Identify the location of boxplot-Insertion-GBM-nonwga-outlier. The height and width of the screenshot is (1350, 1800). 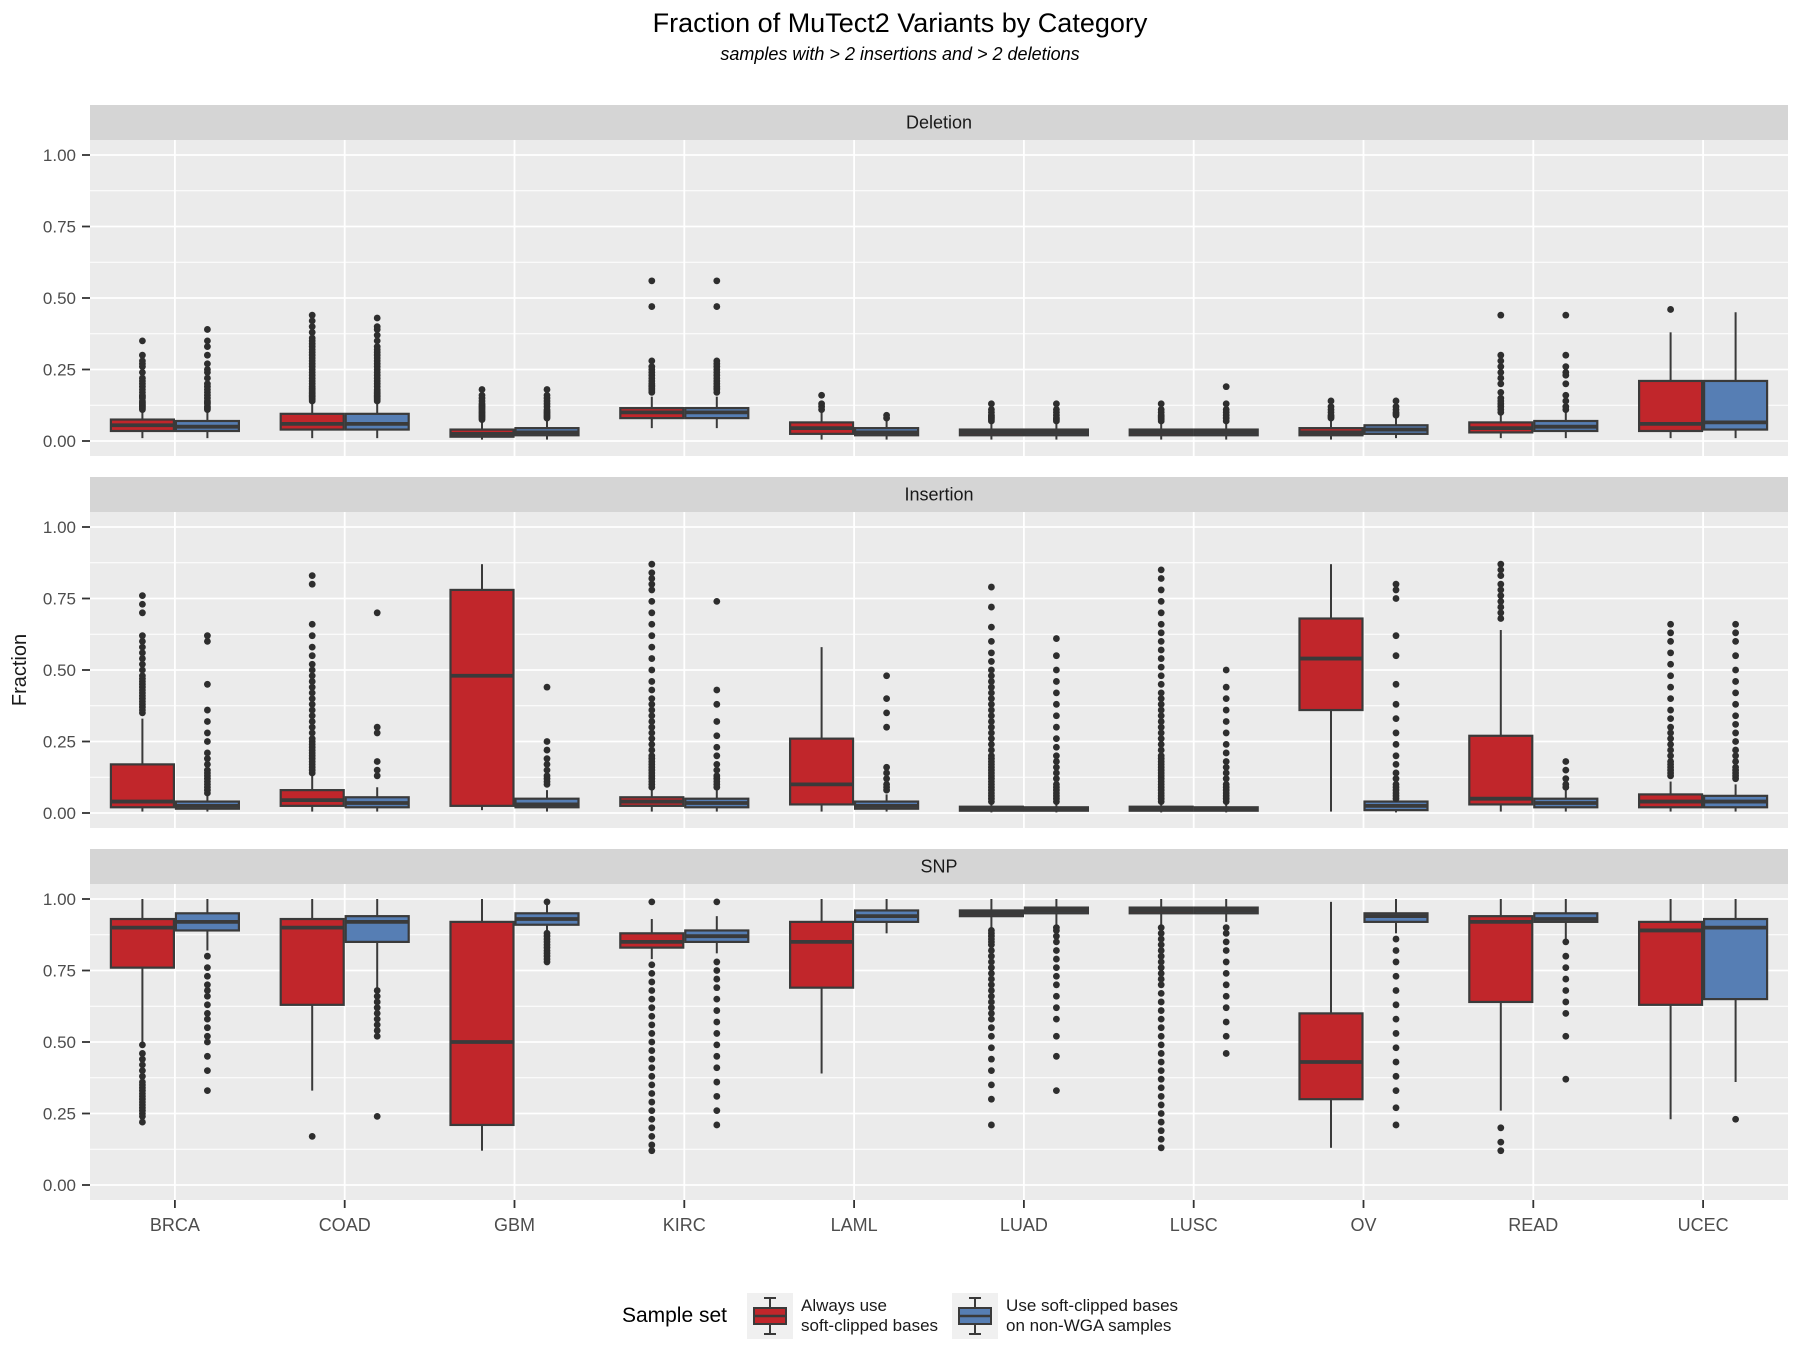
(547, 759).